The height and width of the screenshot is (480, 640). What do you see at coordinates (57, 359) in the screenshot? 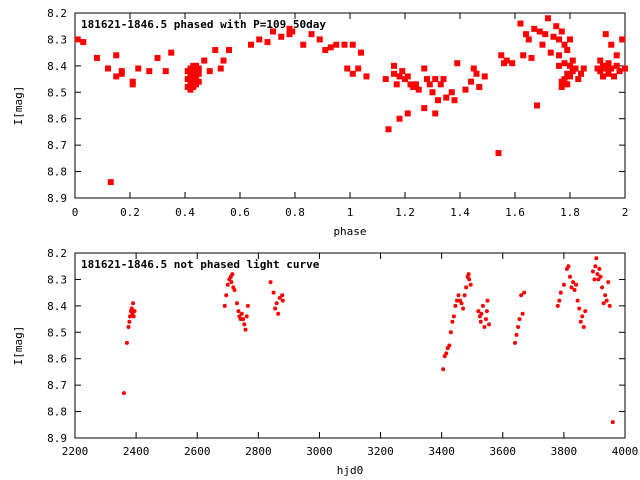
I see `y-tick-label: 8.6` at bounding box center [57, 359].